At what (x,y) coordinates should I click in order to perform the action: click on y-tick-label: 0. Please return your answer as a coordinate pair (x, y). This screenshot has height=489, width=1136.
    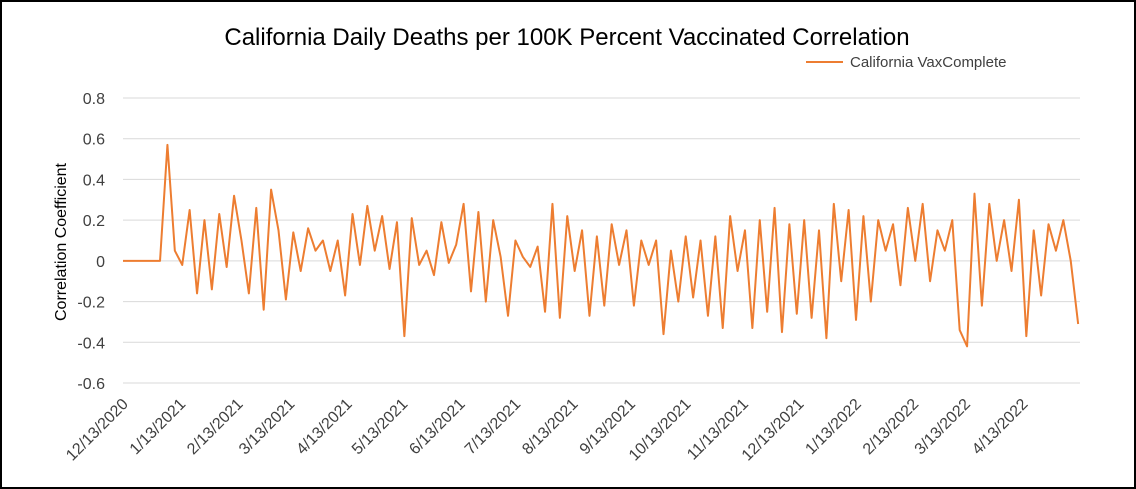
    Looking at the image, I should click on (100, 262).